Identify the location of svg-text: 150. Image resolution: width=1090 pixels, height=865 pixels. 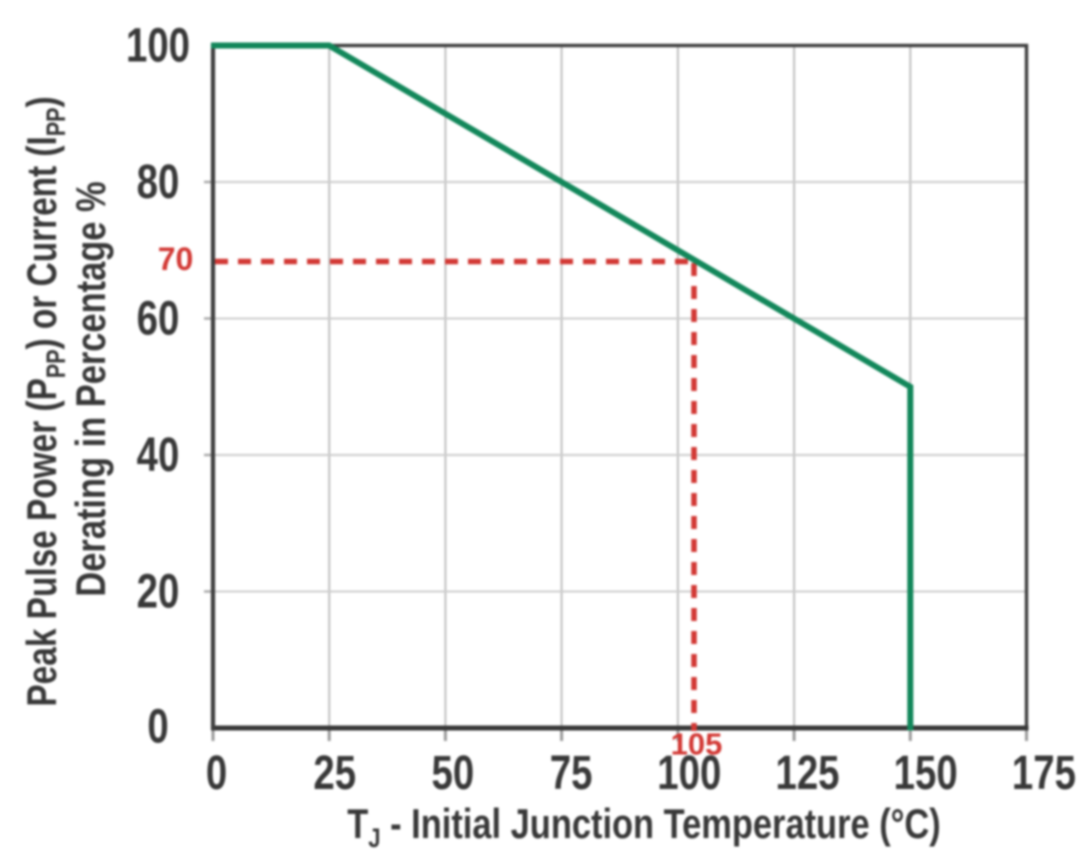
(926, 773).